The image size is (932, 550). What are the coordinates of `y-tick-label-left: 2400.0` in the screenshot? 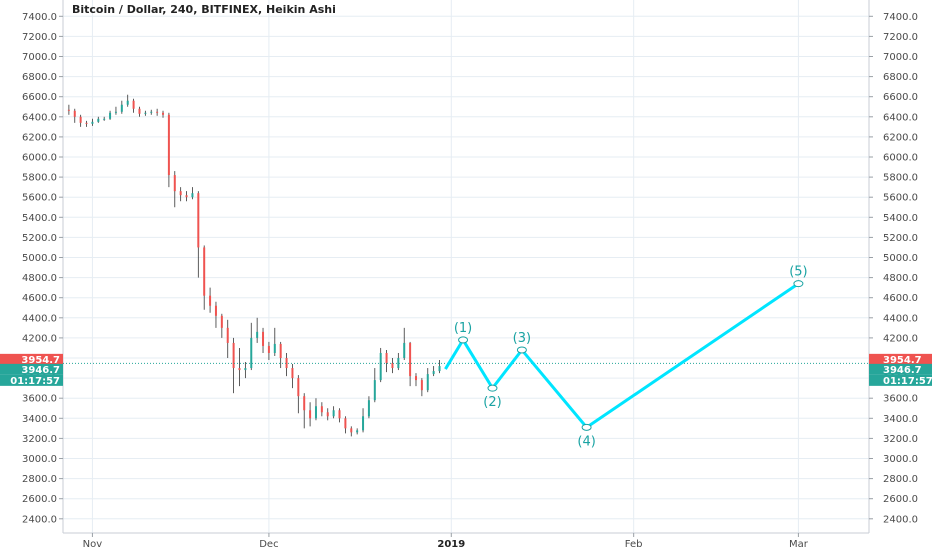 It's located at (39, 519).